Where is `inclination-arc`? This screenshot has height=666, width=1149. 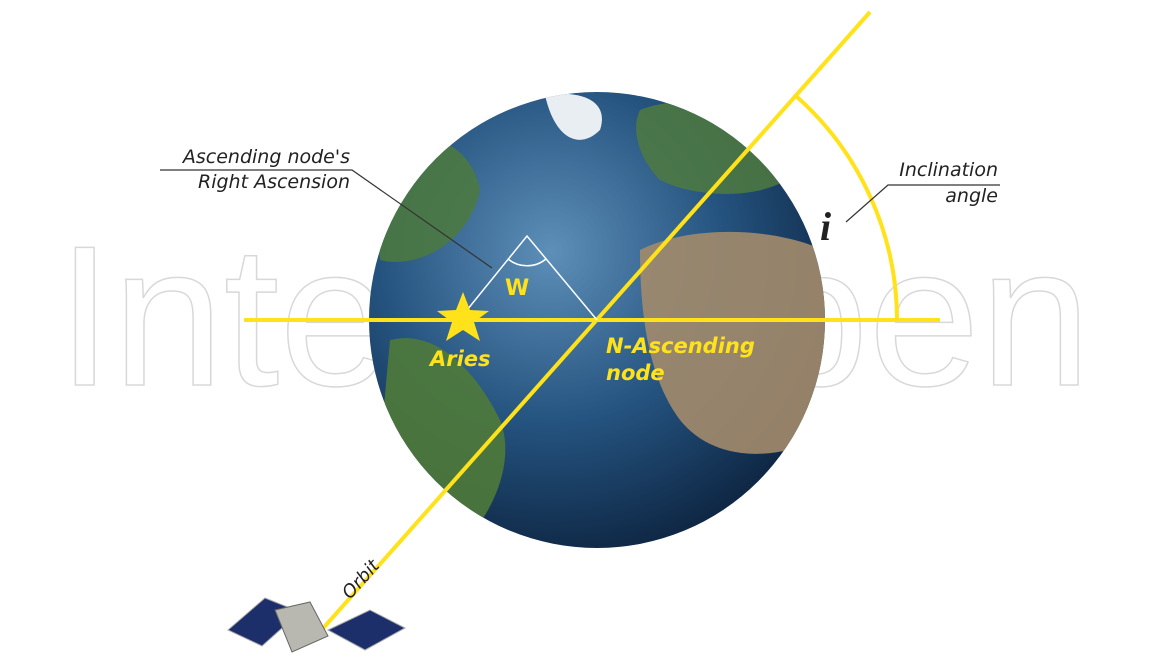
inclination-arc is located at coordinates (846, 207).